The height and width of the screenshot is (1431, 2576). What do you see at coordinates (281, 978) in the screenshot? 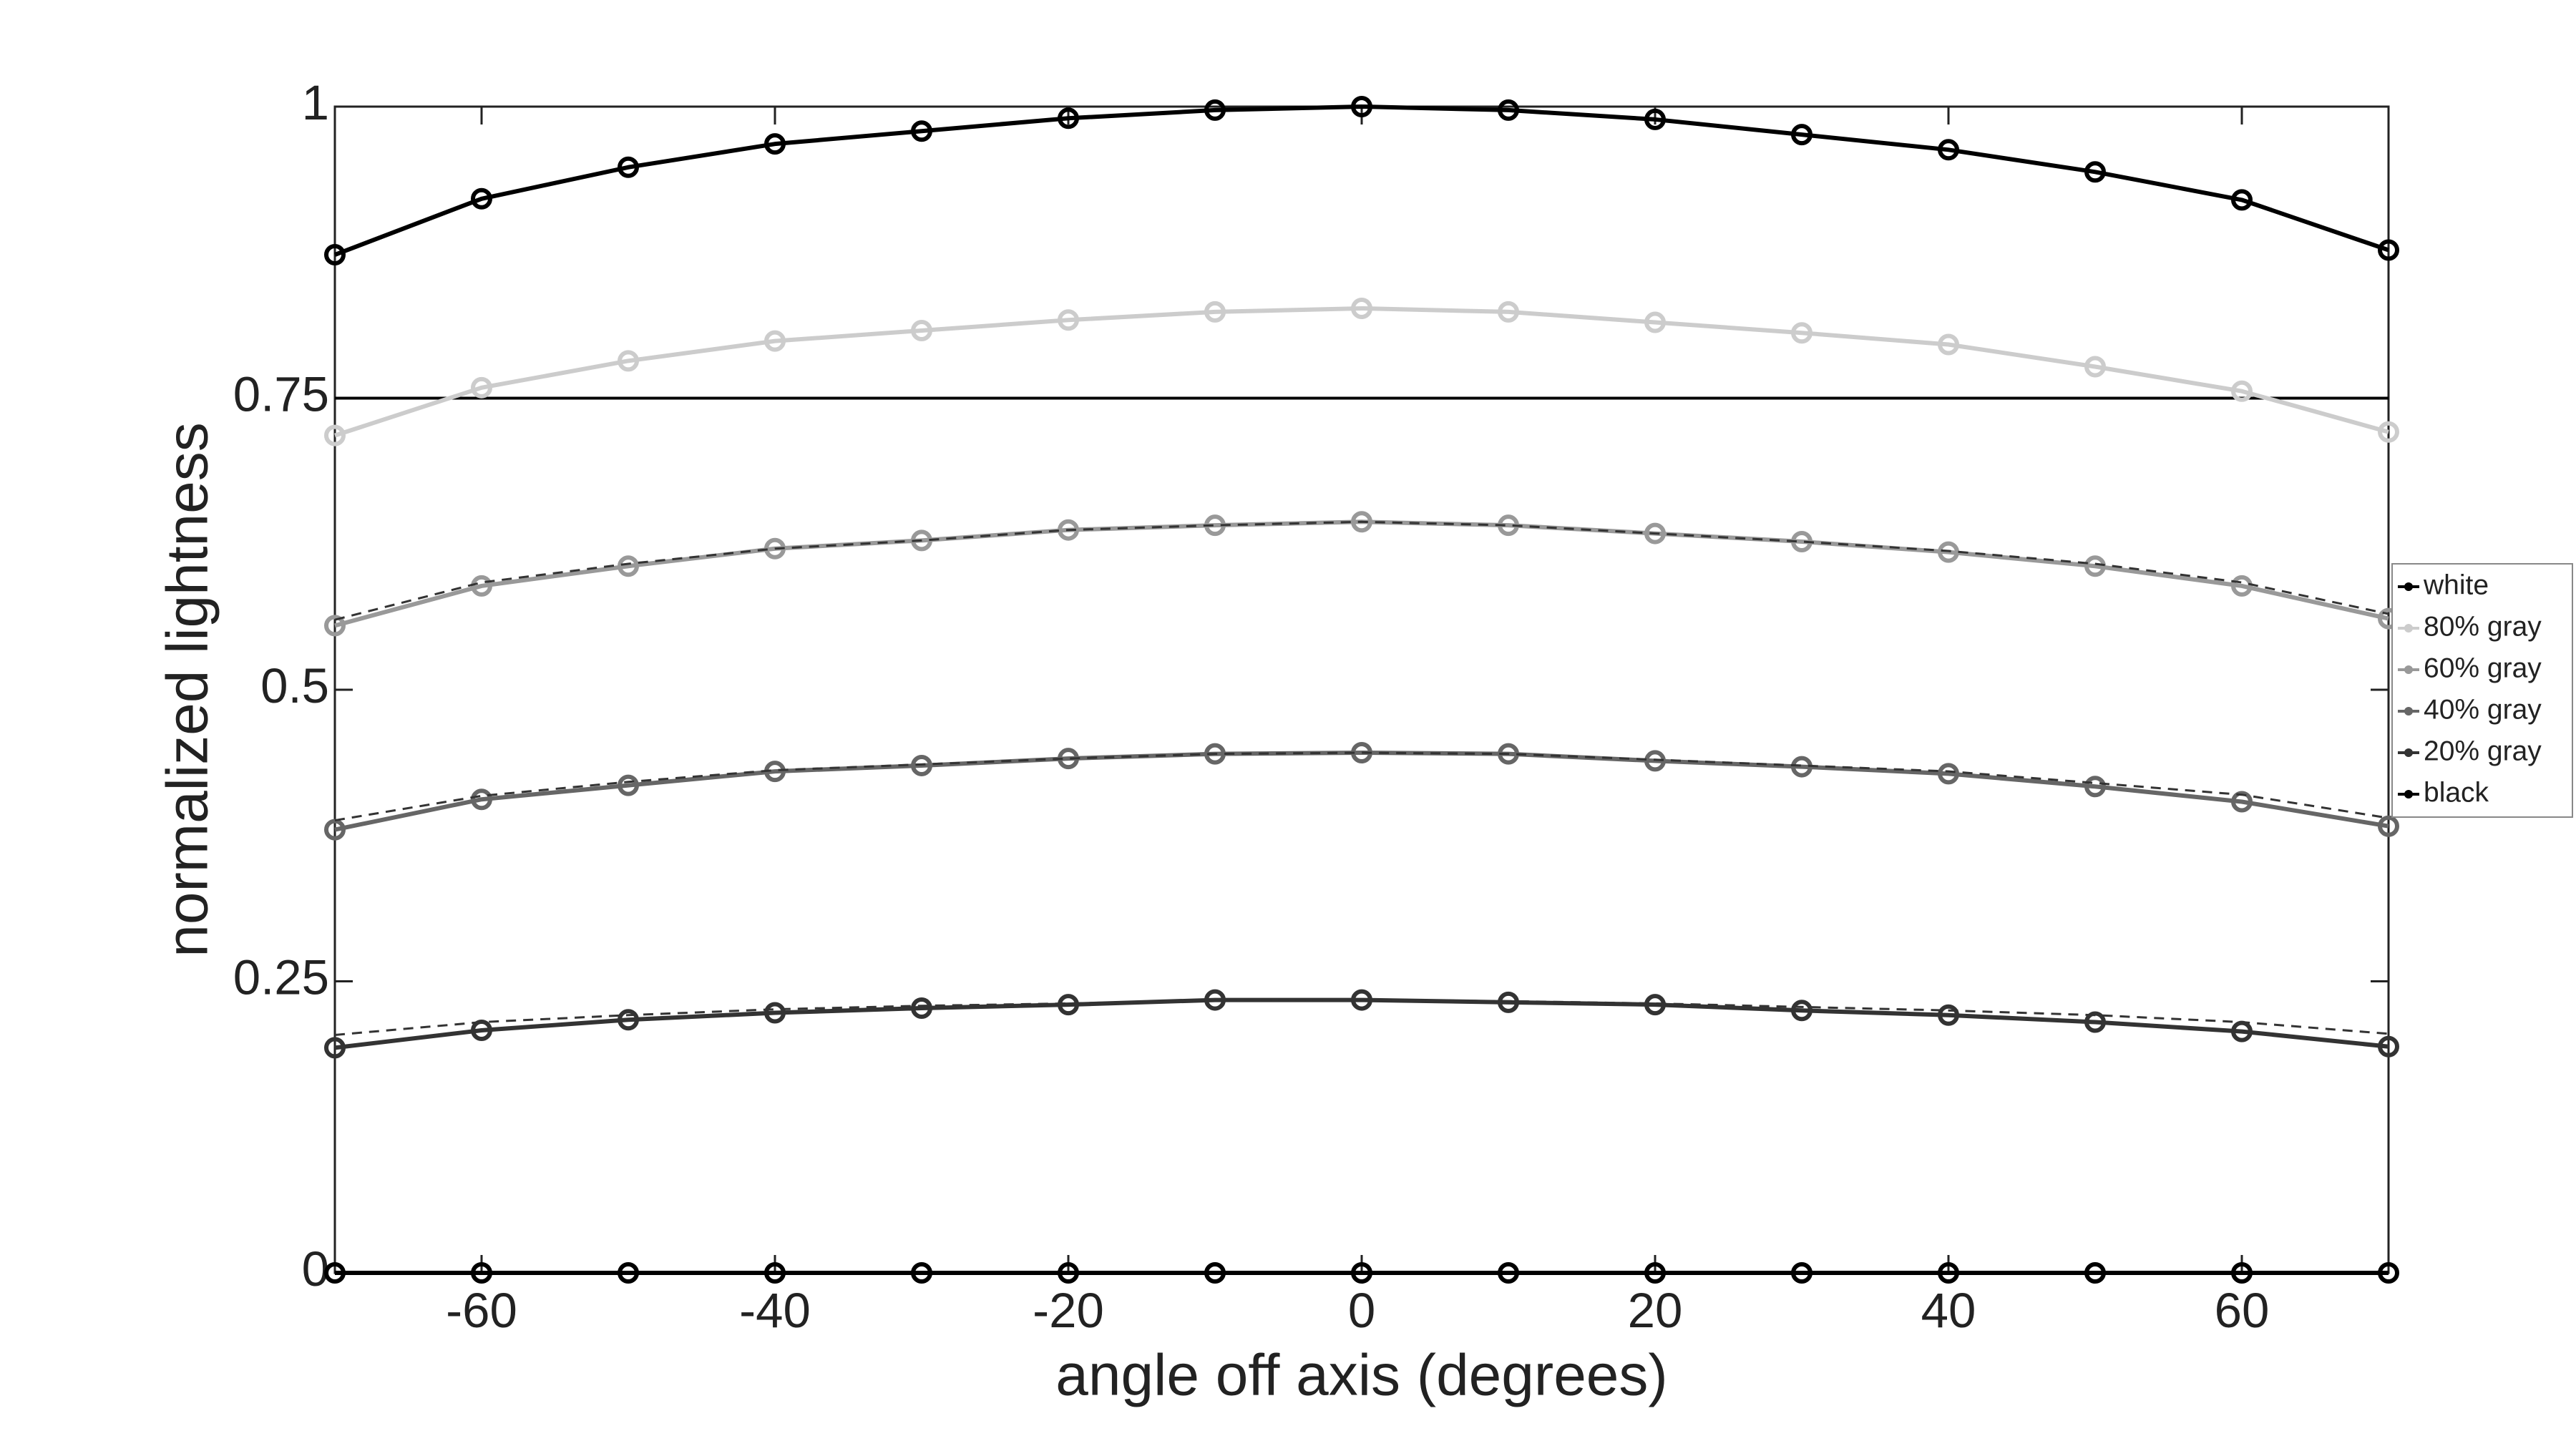
I see `y-tick-label: 0.25` at bounding box center [281, 978].